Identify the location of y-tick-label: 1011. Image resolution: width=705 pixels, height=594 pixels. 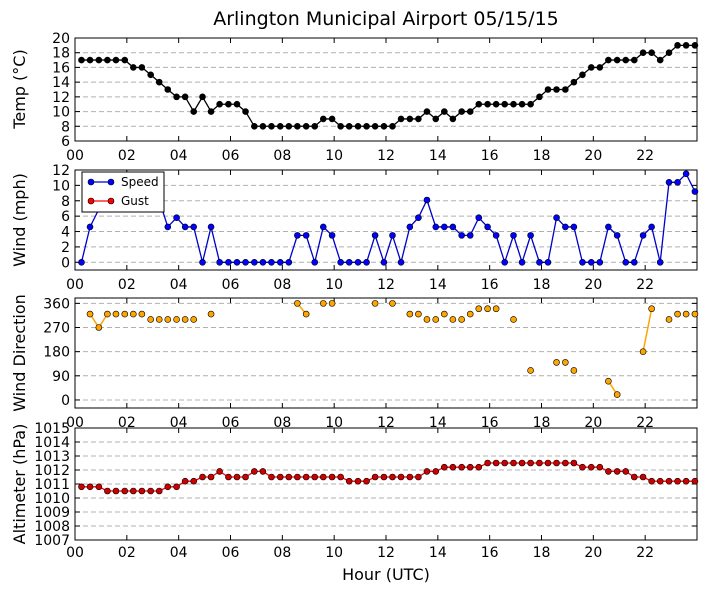
(52, 485).